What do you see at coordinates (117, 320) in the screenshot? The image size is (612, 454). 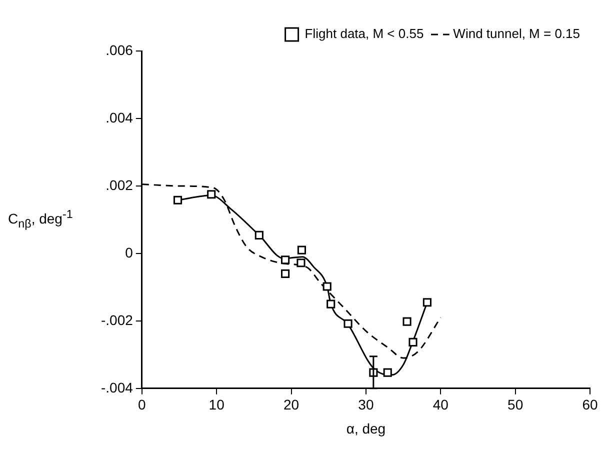 I see `y-tick-label: -.002` at bounding box center [117, 320].